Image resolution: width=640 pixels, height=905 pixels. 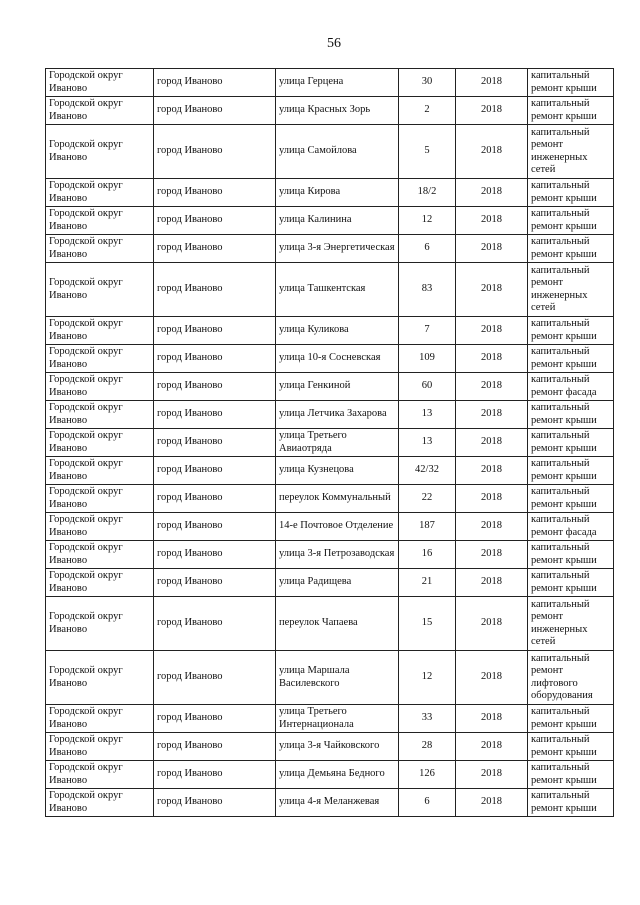 What do you see at coordinates (337, 746) in the screenshot?
I see `street-cell: улица 3-я Чайковского` at bounding box center [337, 746].